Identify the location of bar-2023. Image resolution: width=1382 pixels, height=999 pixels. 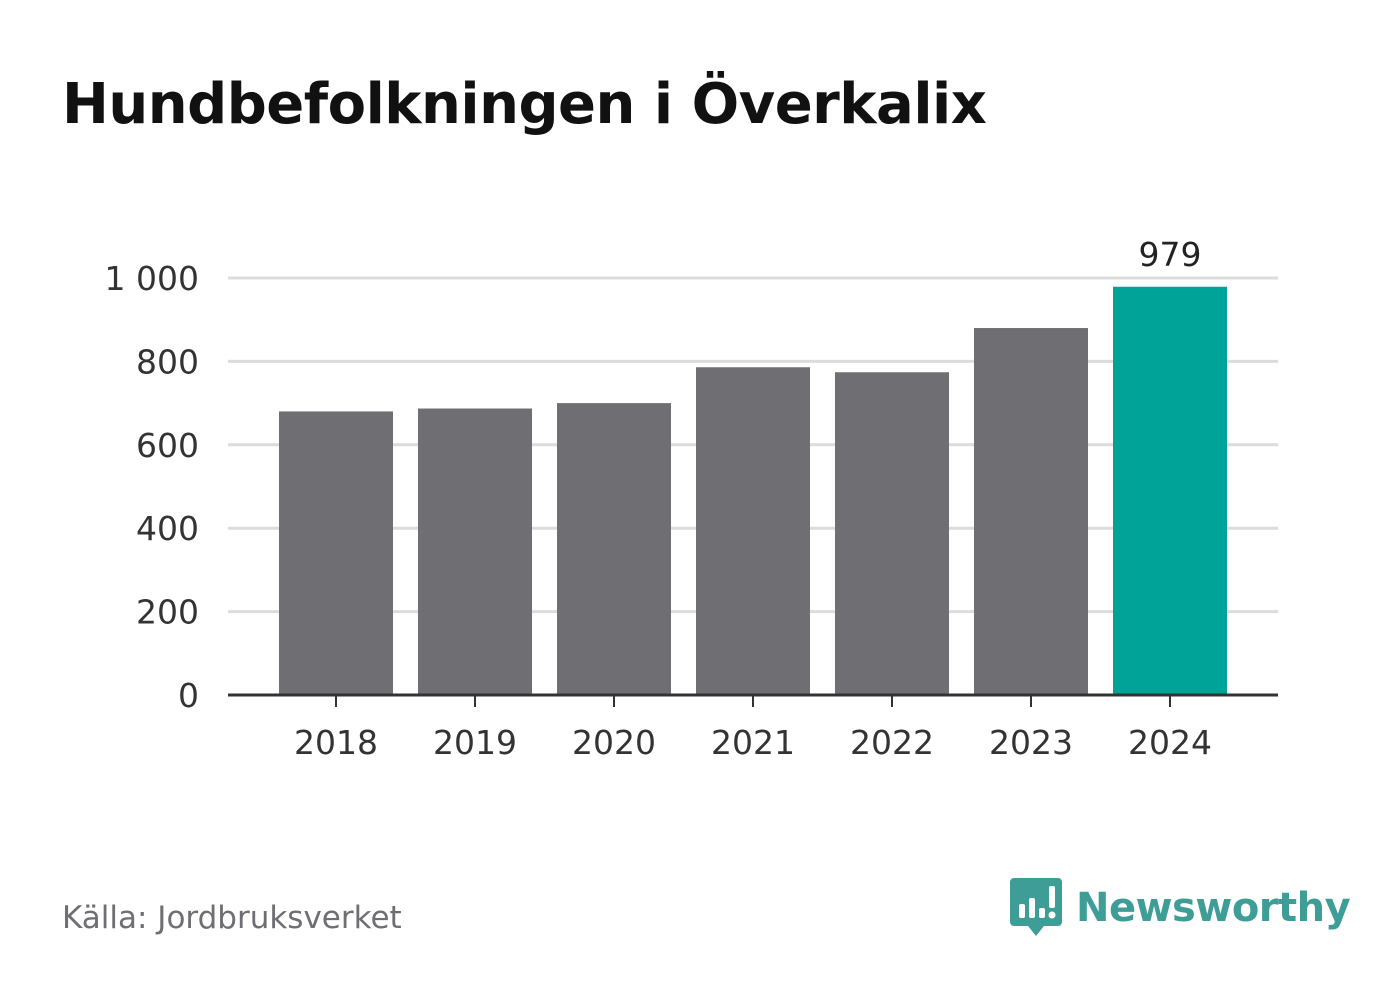
(1031, 511).